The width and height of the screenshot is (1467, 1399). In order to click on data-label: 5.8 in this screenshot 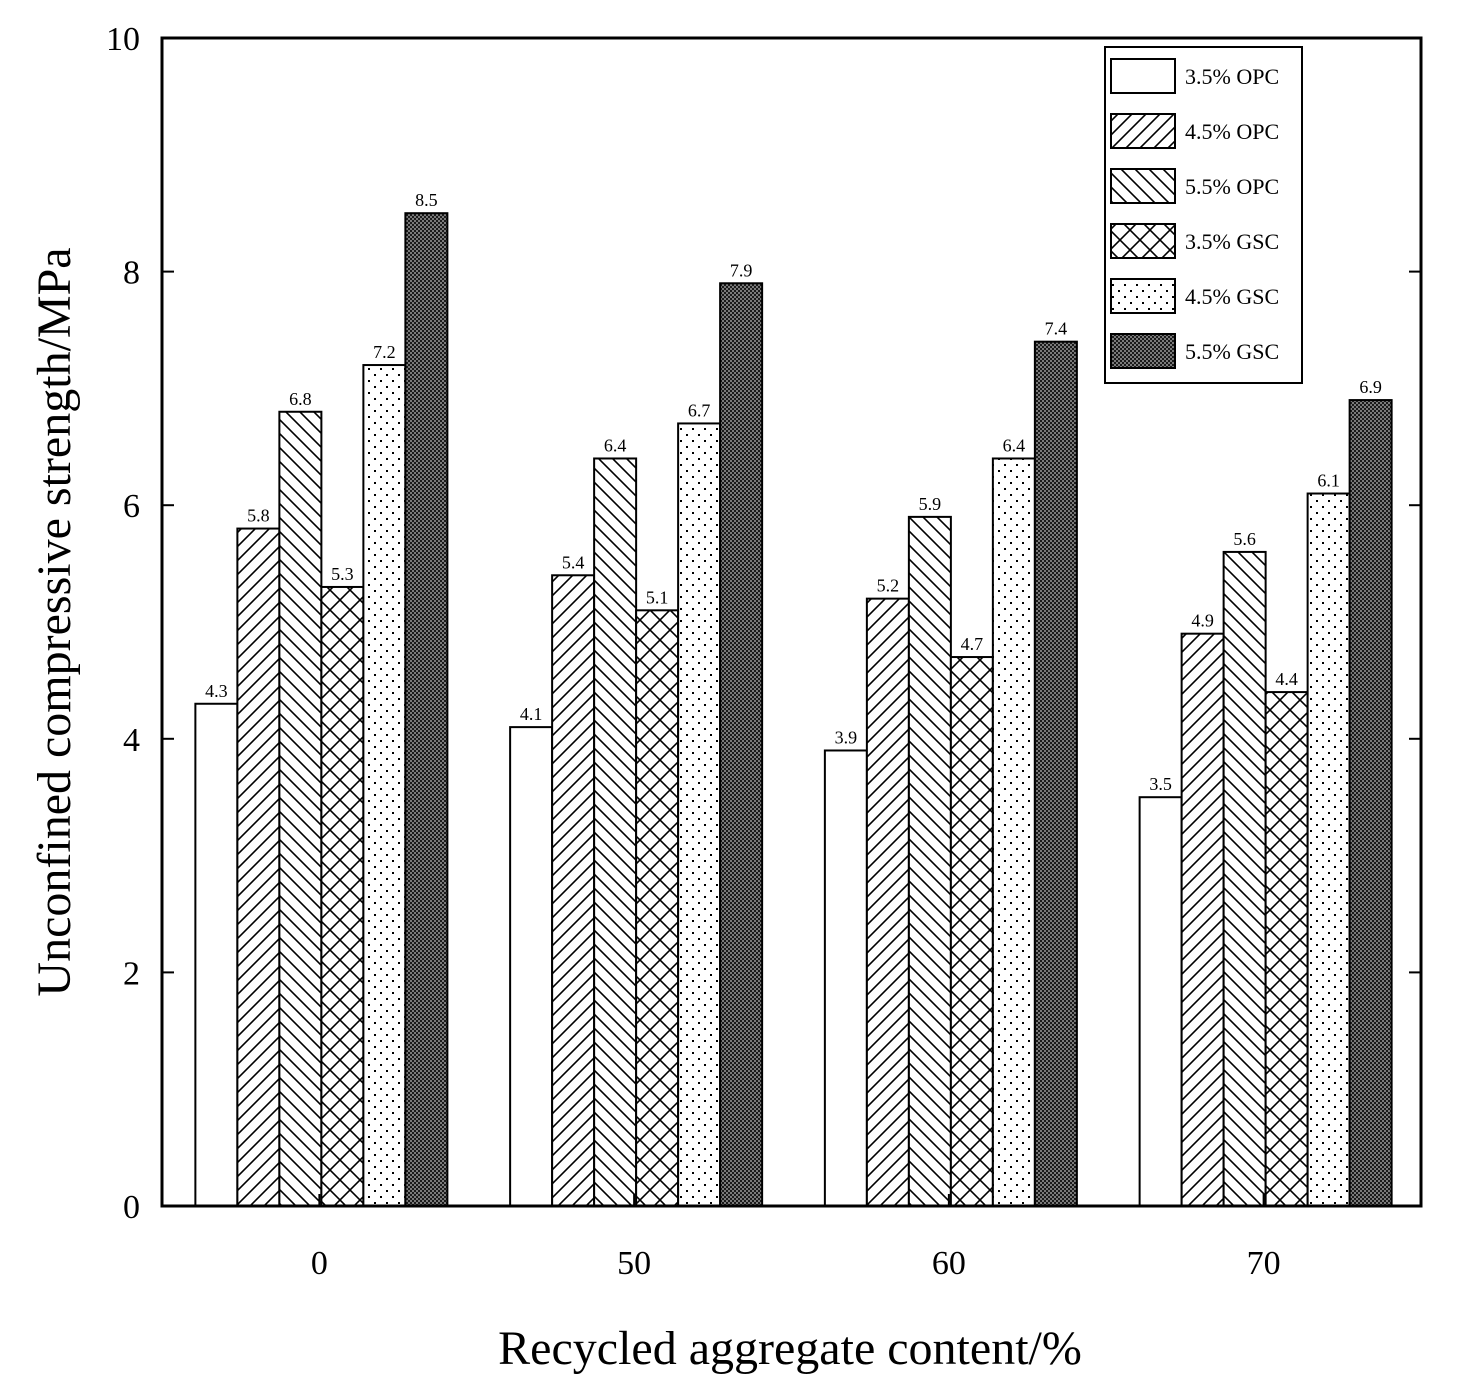, I will do `click(258, 516)`.